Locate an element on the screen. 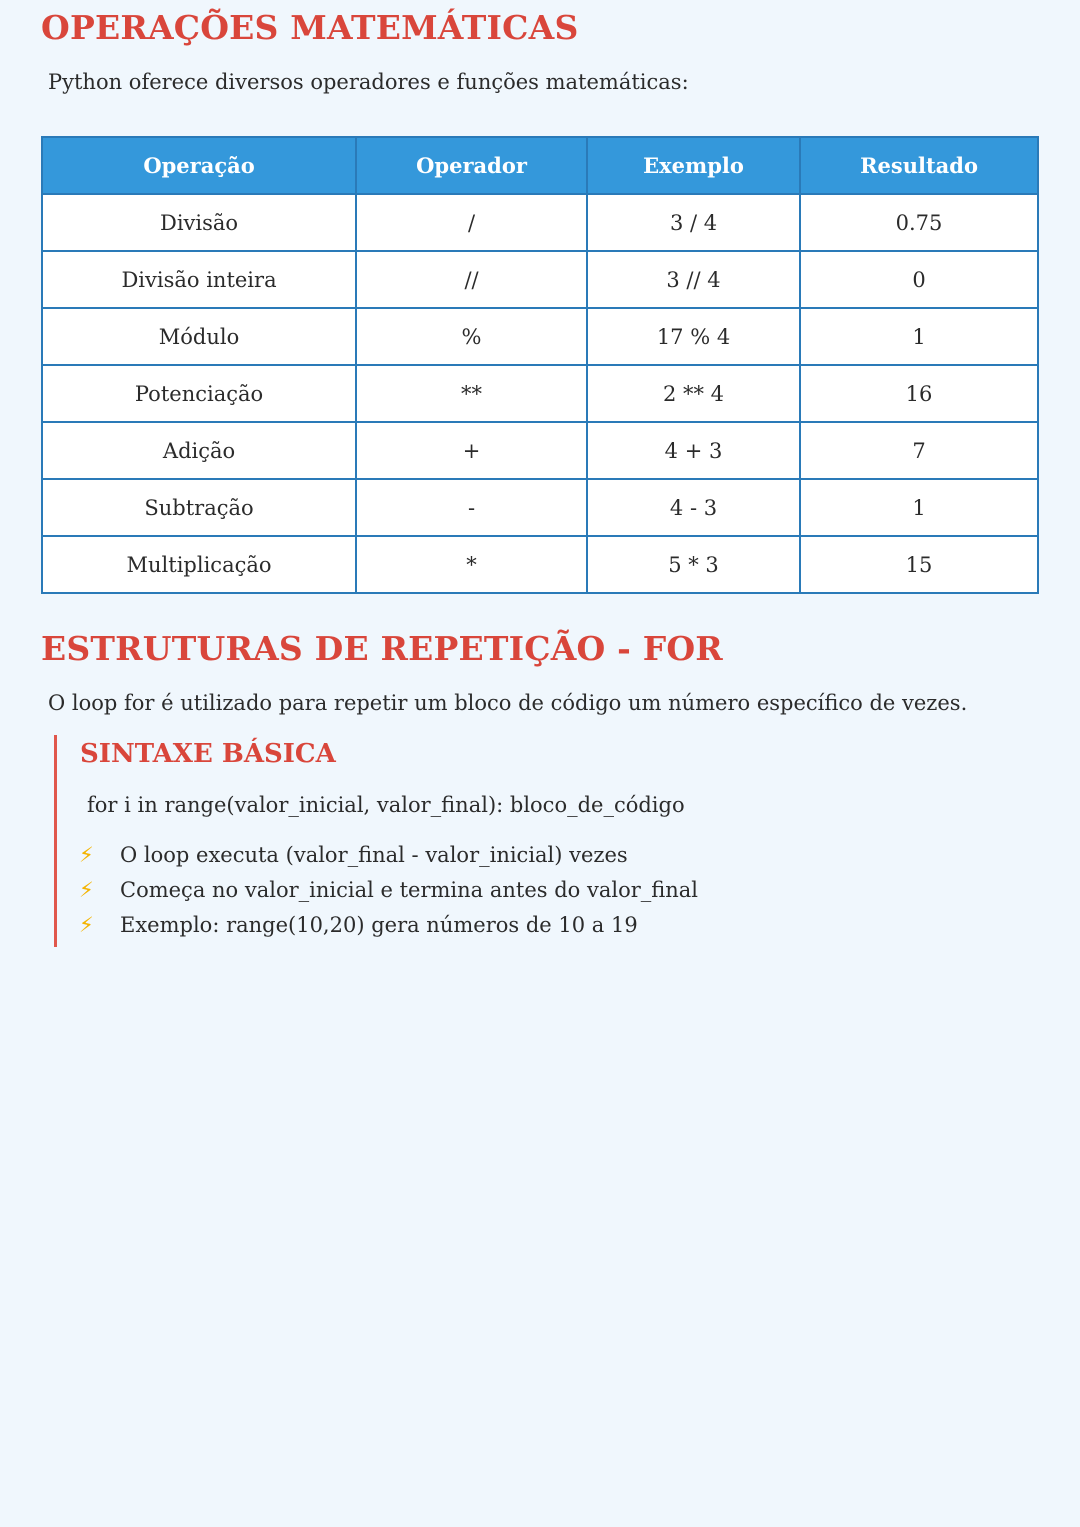 The image size is (1080, 1527). table-cell: 4 + 3 is located at coordinates (693, 450).